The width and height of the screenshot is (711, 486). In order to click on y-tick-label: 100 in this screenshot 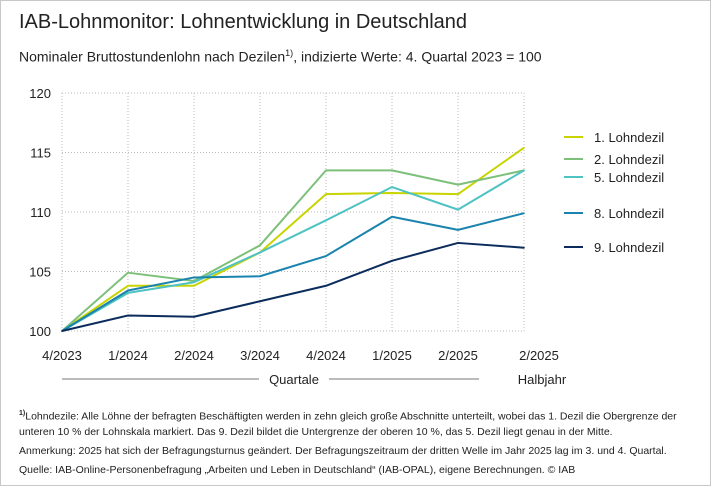, I will do `click(40, 331)`.